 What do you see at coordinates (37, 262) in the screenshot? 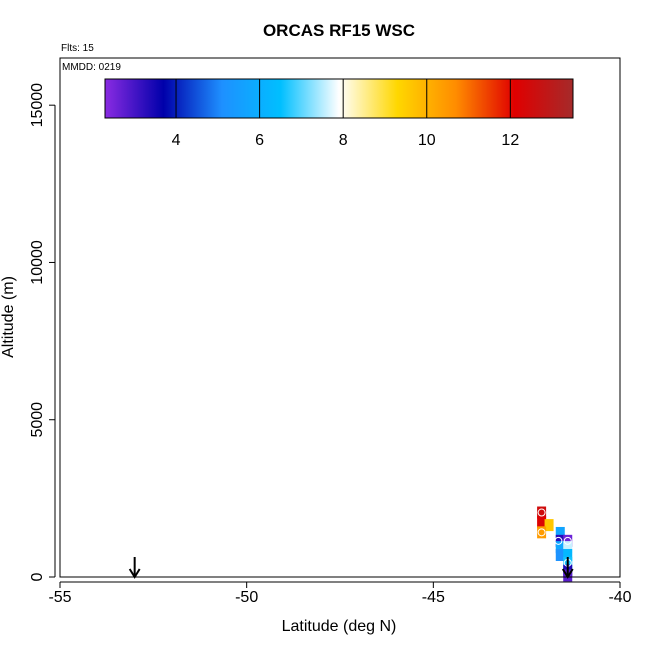
I see `y-tick-label: 10000` at bounding box center [37, 262].